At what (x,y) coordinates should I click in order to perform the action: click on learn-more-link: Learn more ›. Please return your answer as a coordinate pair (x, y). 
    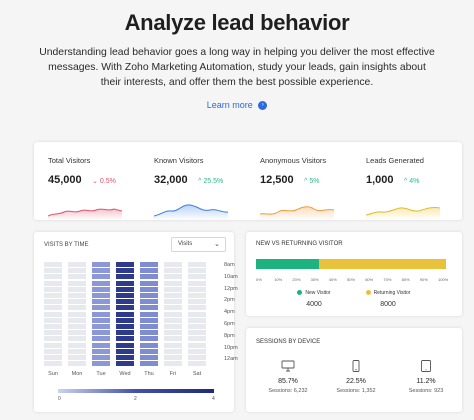
    Looking at the image, I should click on (237, 105).